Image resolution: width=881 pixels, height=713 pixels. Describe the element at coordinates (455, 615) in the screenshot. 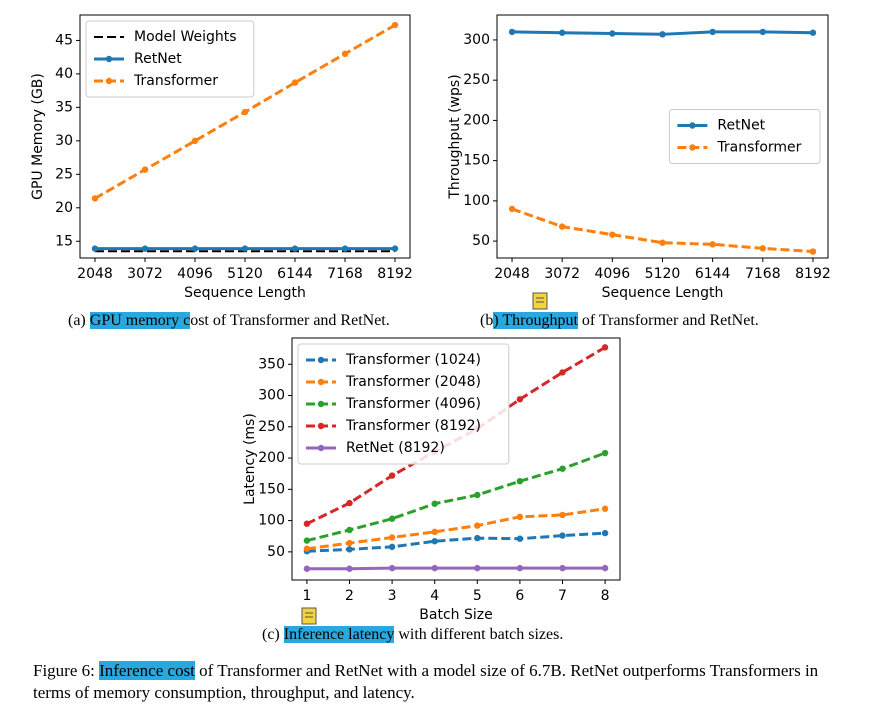

I see `x-axis-label: Batch Size` at that location.